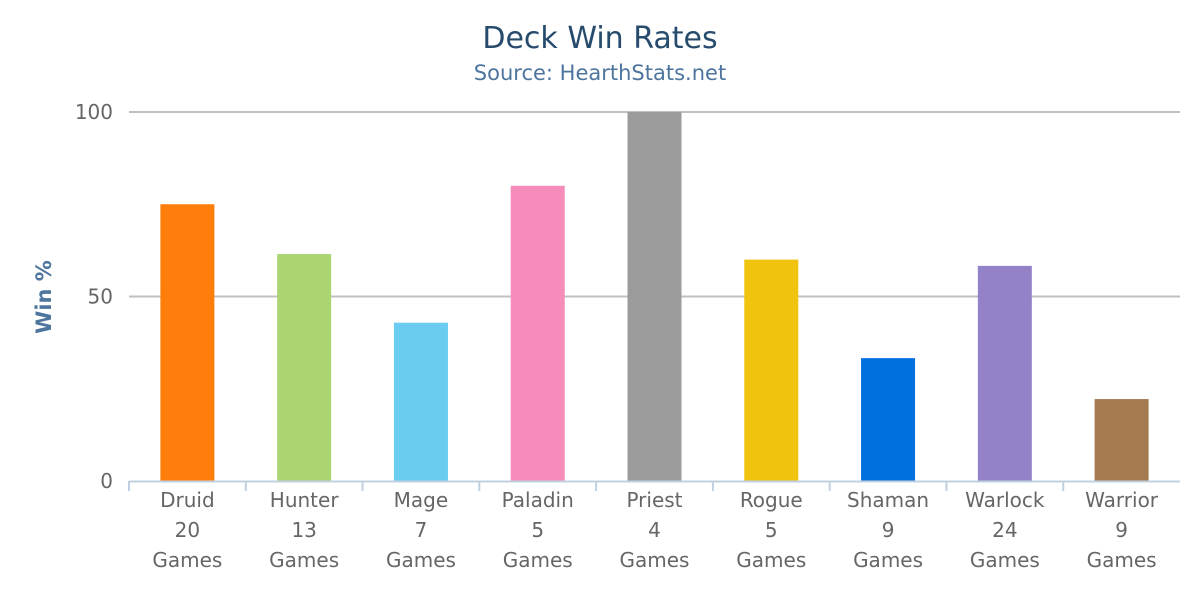 The height and width of the screenshot is (600, 1200). What do you see at coordinates (187, 342) in the screenshot?
I see `bar-druid` at bounding box center [187, 342].